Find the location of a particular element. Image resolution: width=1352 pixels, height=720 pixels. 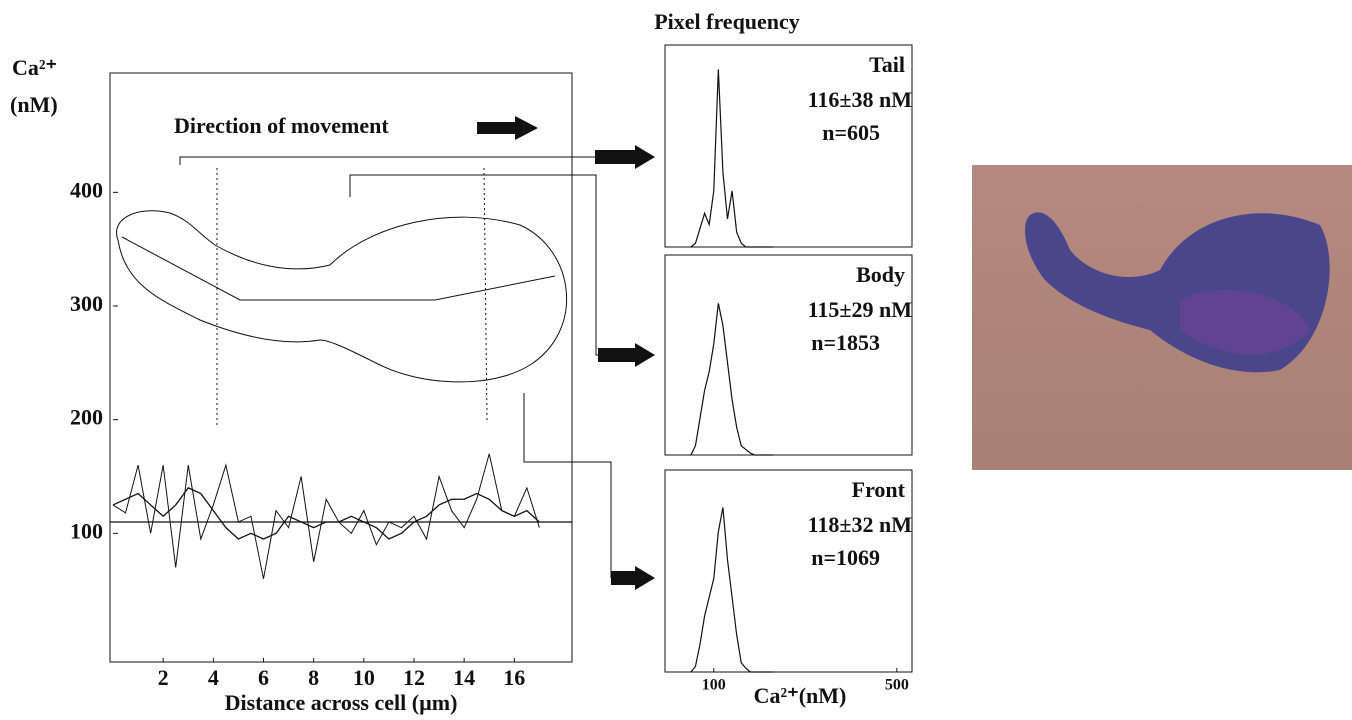

x-tick-label: 8 is located at coordinates (313, 677).